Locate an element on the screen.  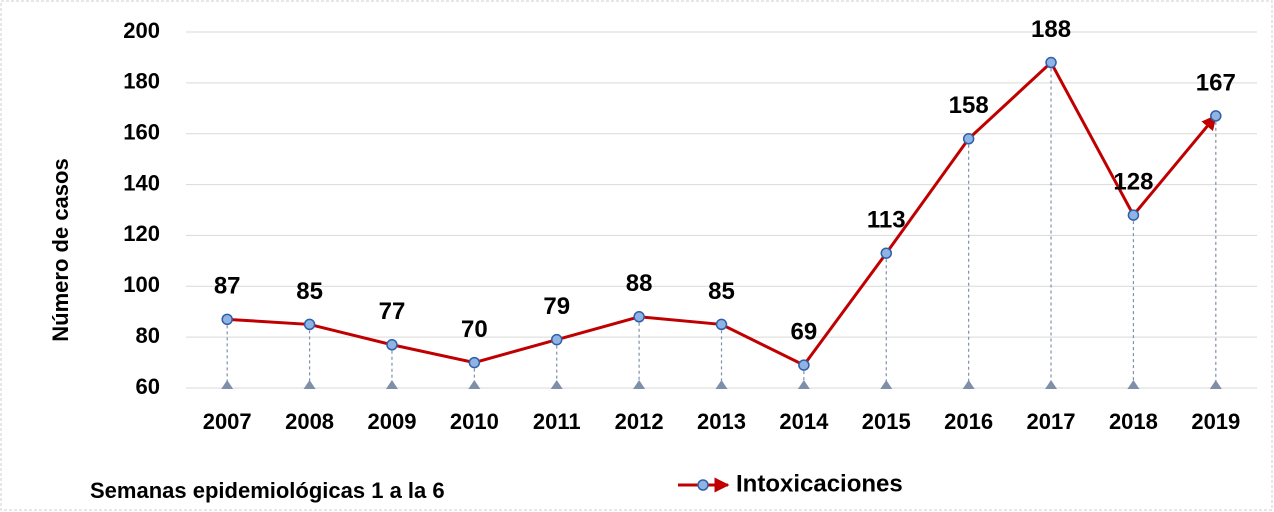
data-label: 167 is located at coordinates (1216, 82).